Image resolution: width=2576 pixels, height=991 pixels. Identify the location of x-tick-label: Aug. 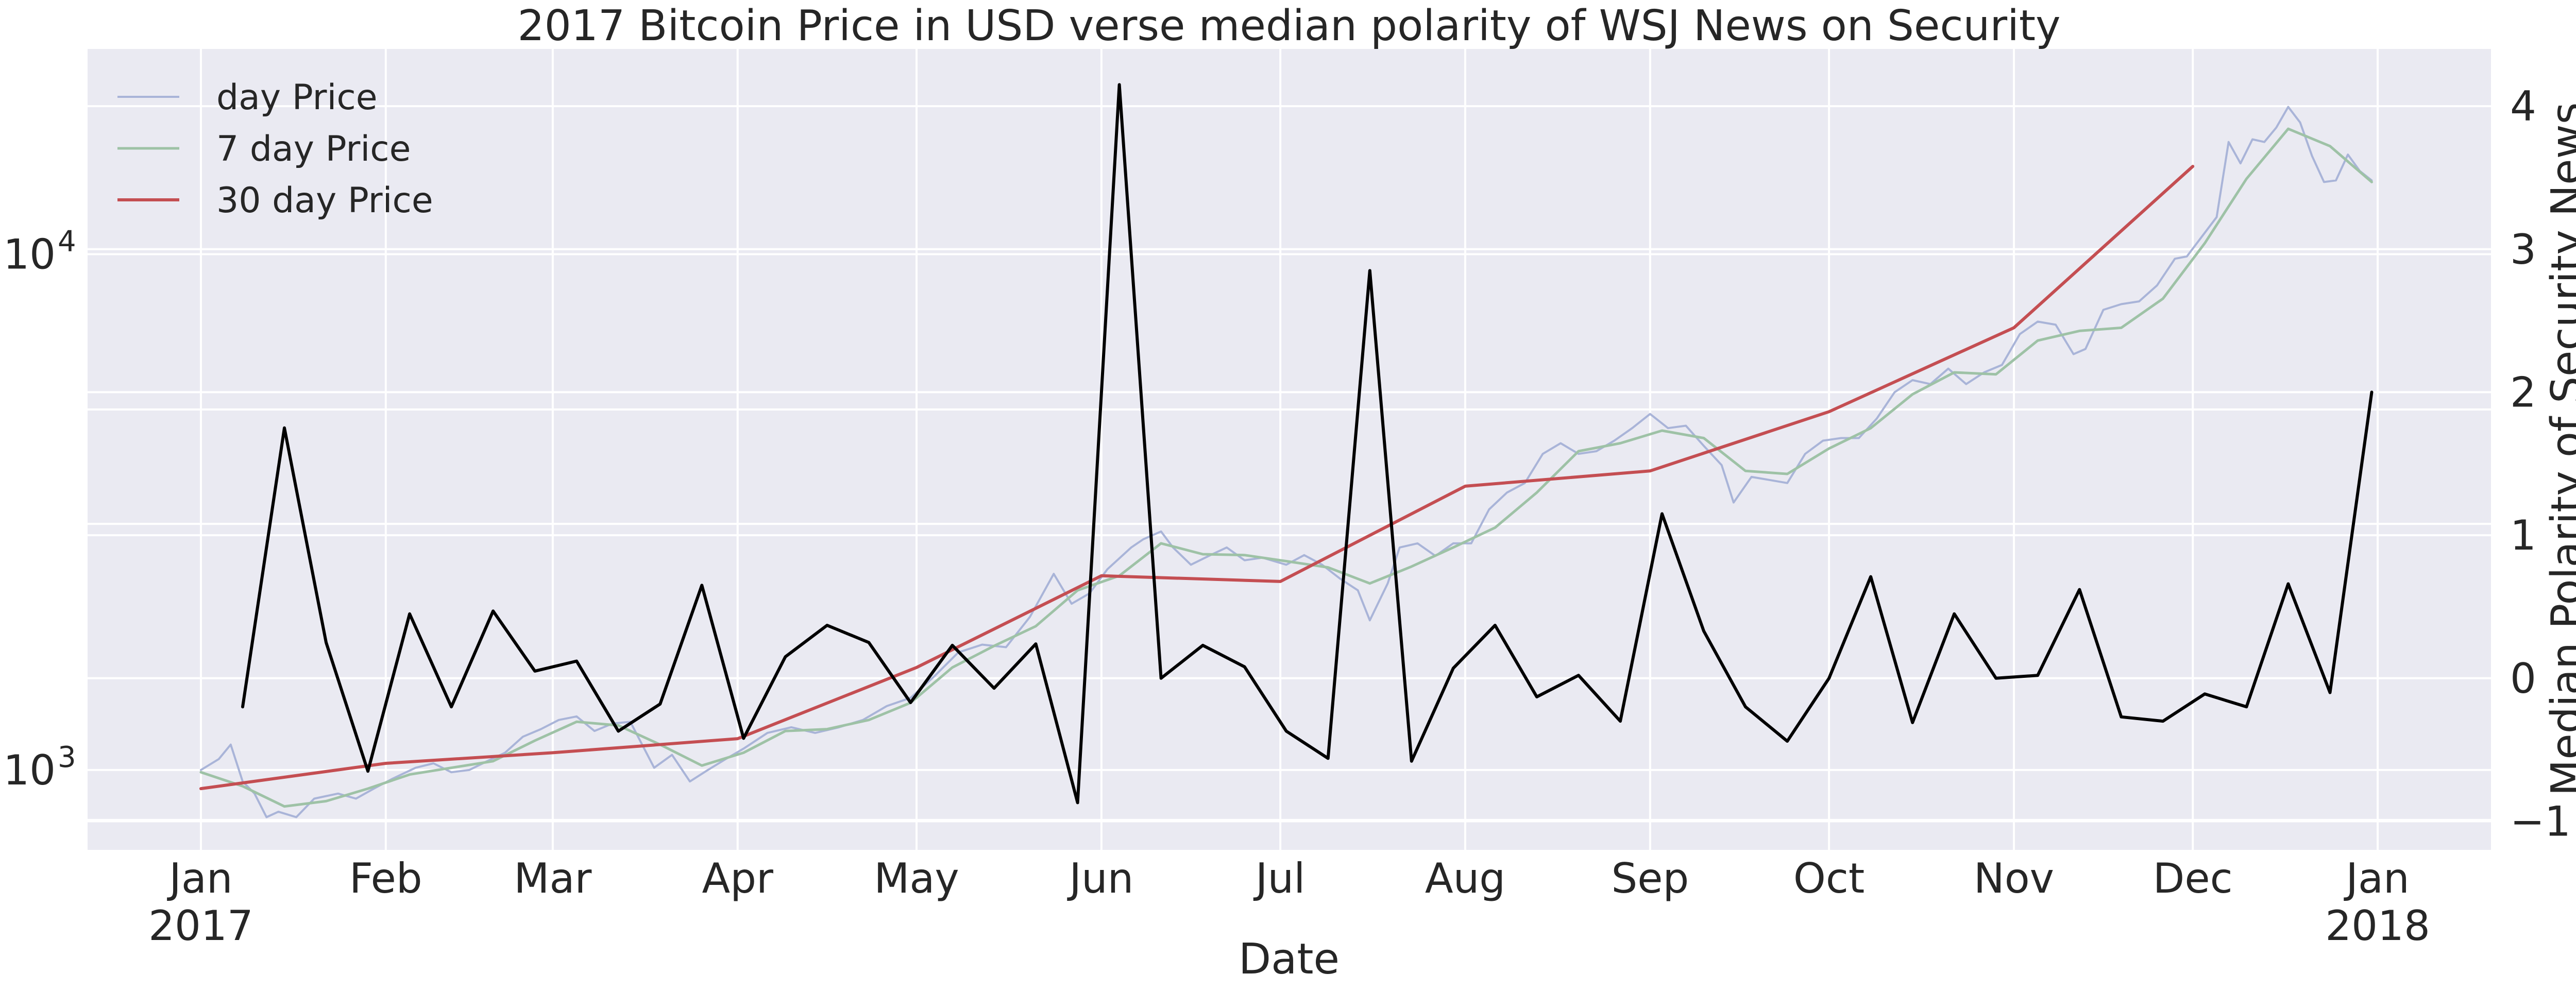
(1465, 879).